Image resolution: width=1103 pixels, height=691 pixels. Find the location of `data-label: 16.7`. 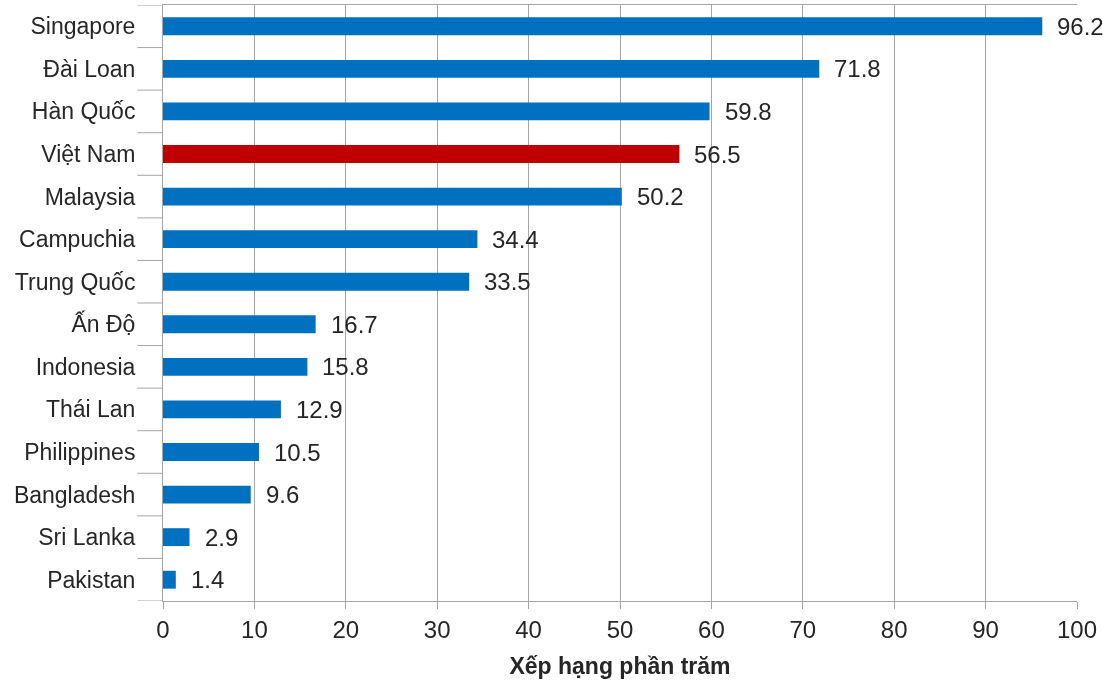

data-label: 16.7 is located at coordinates (354, 324).